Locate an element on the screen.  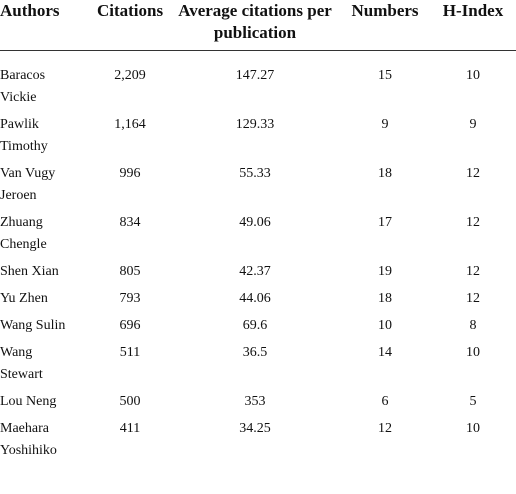
author-cell: Zhuang Chengle is located at coordinates (23, 233).